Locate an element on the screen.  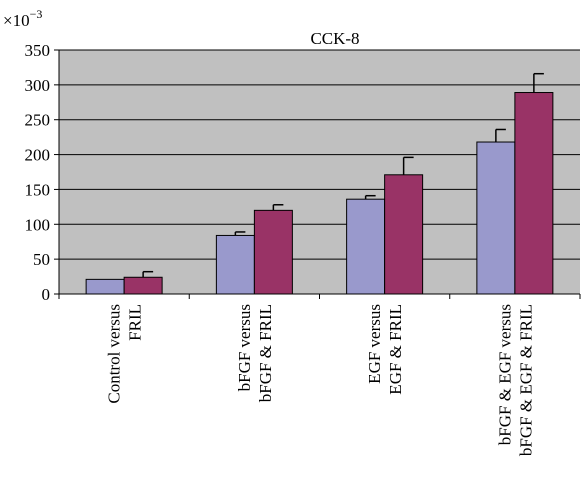
x-tick-label: bFGF & EGF & FRIL is located at coordinates (525, 380).